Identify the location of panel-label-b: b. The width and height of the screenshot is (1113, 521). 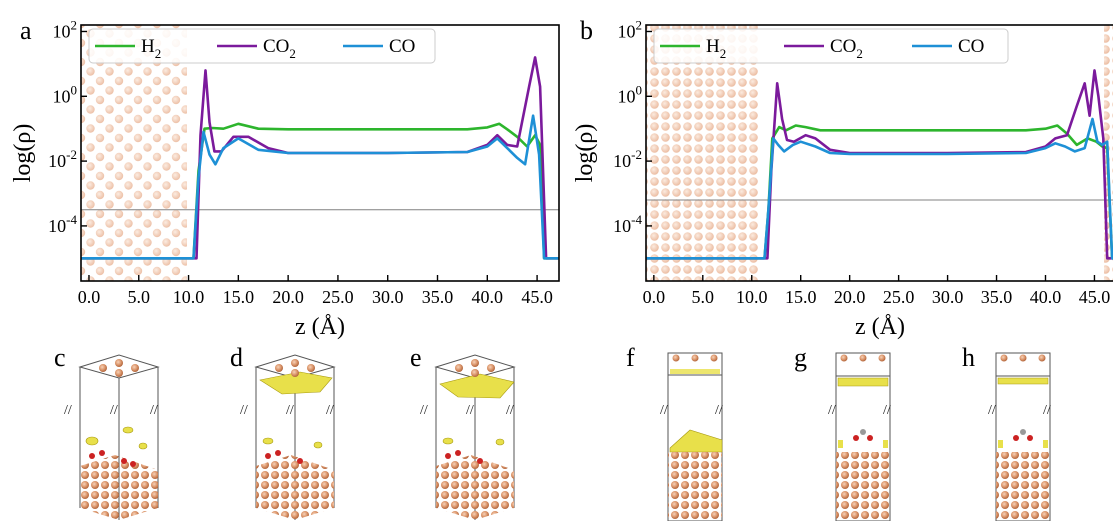
(586, 30).